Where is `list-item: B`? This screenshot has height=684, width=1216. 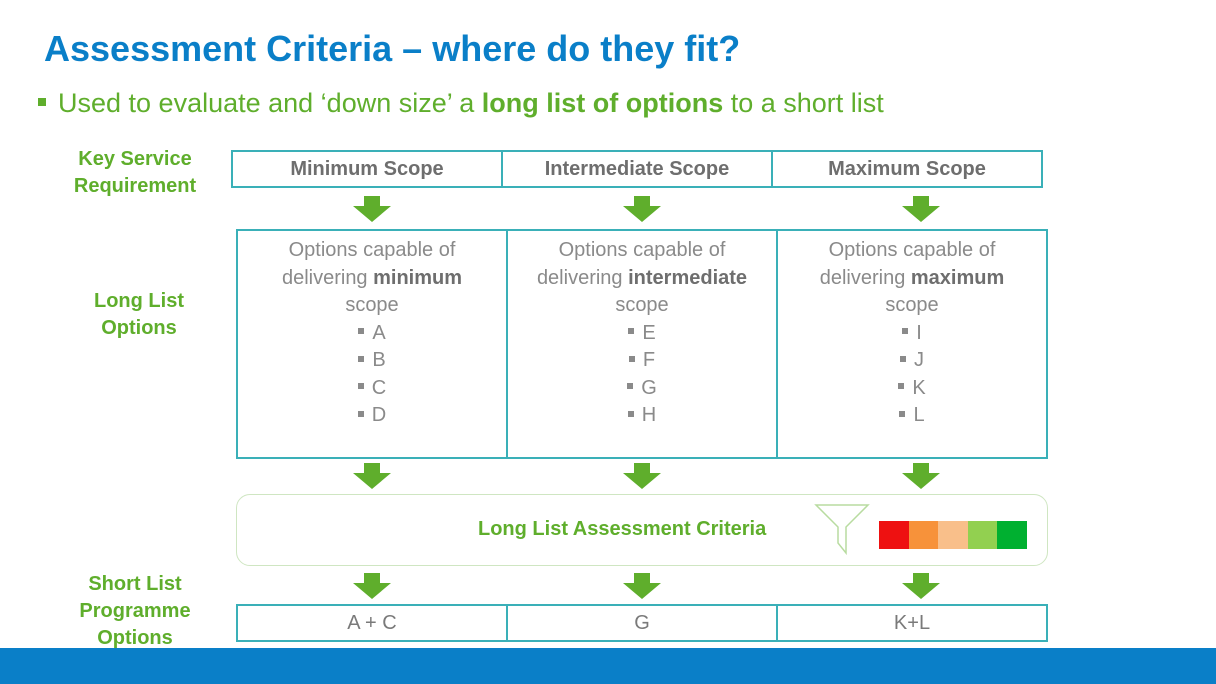 list-item: B is located at coordinates (372, 361).